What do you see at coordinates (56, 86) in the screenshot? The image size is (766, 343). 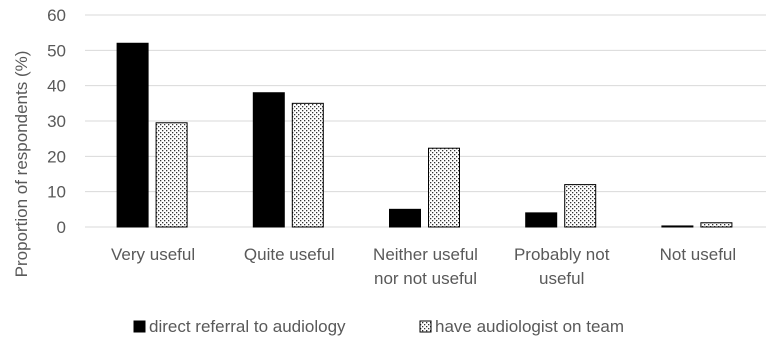 I see `y-tick-label: 40` at bounding box center [56, 86].